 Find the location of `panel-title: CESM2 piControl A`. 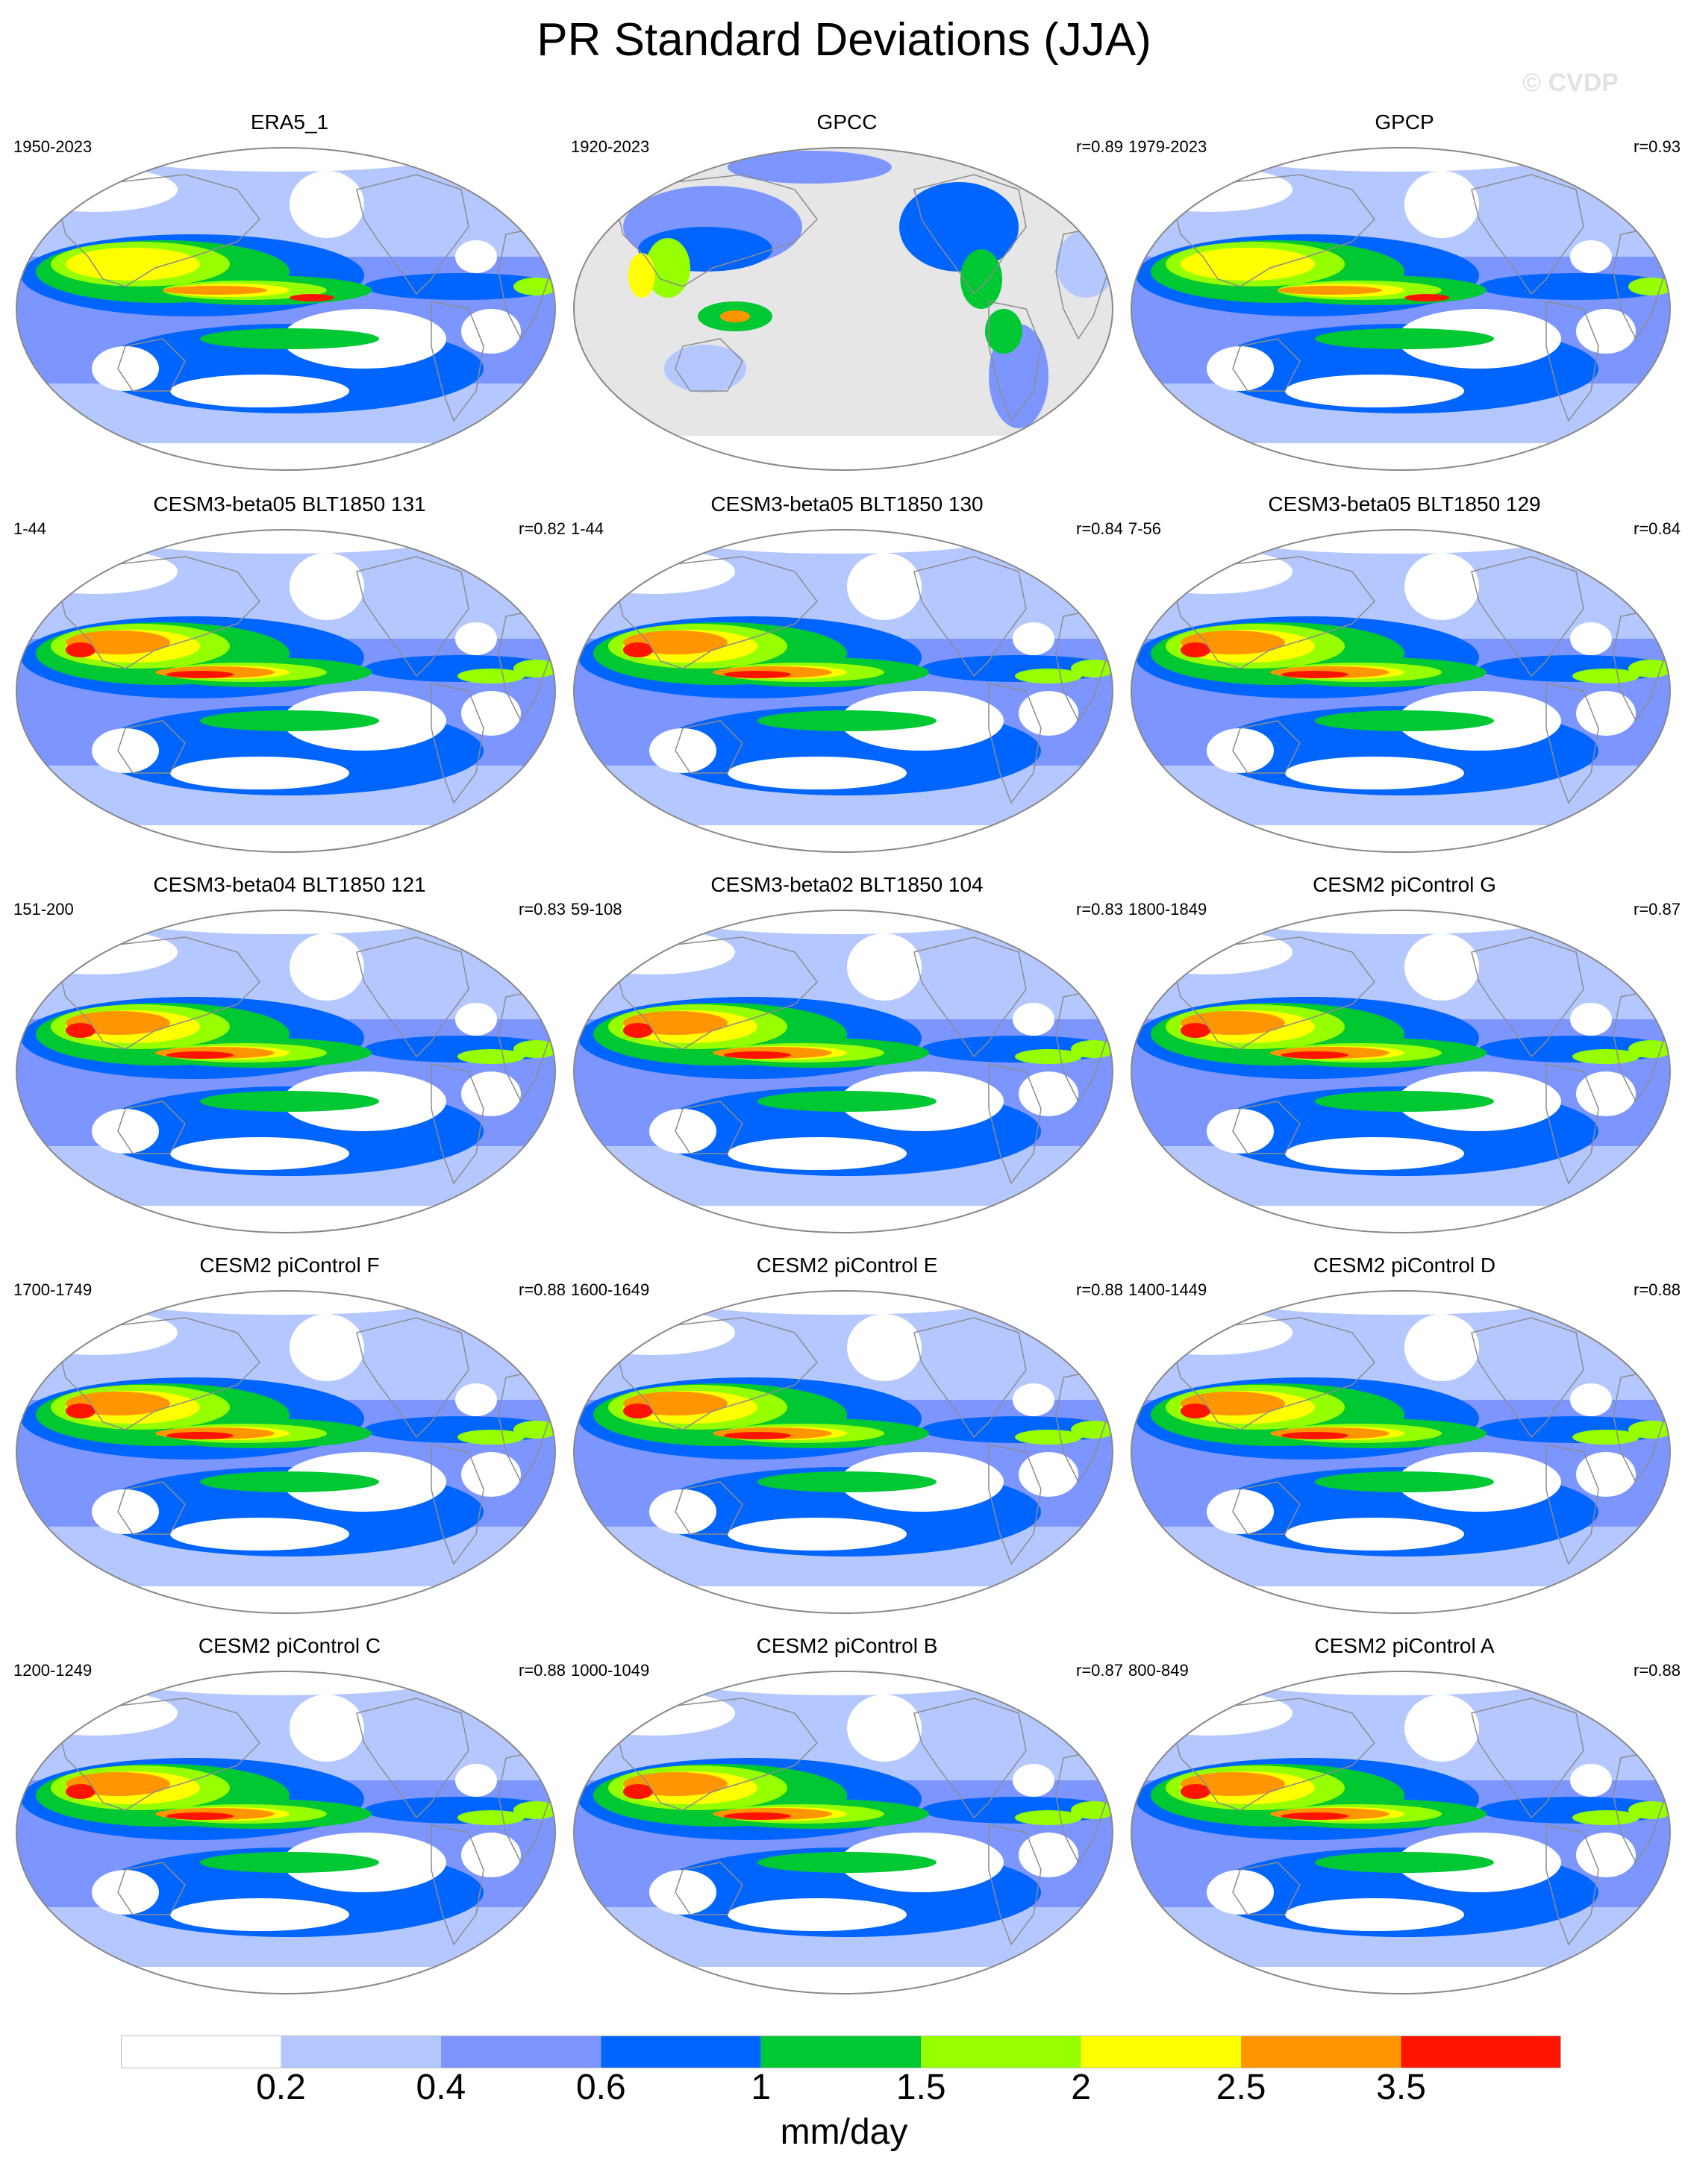

panel-title: CESM2 piControl A is located at coordinates (1404, 1645).